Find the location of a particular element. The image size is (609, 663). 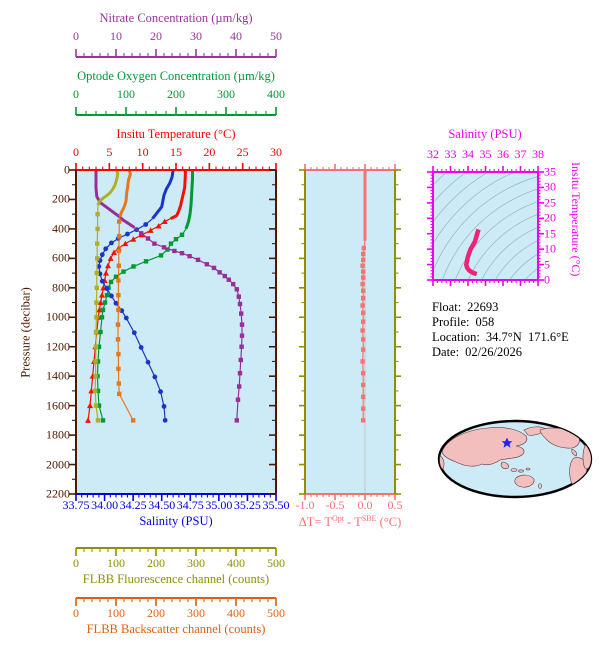

nitrate-tick-labels: 0 10 20 30 40 50 is located at coordinates (177, 36).